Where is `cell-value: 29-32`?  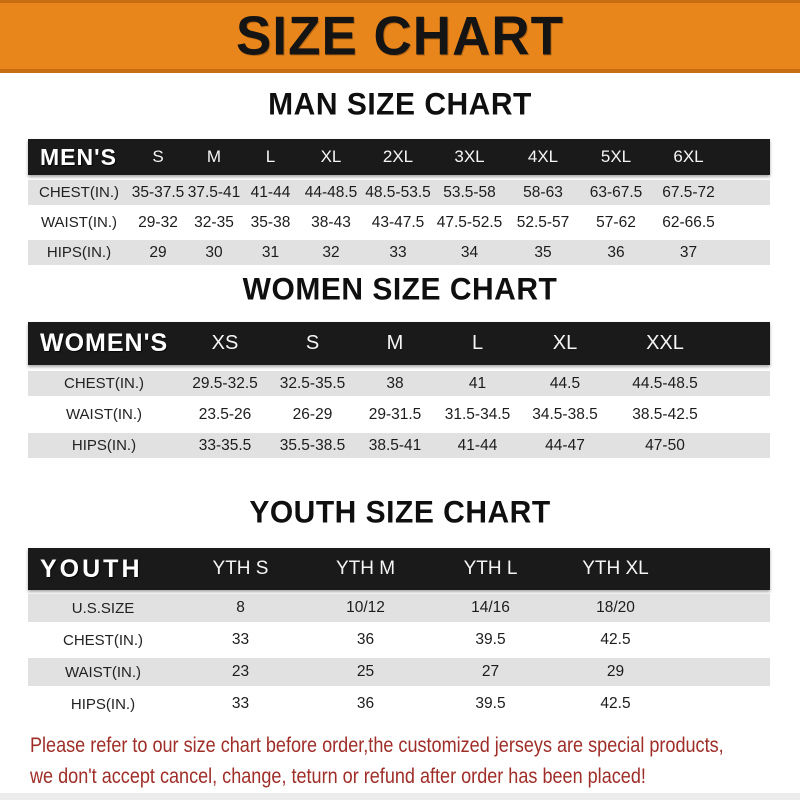
cell-value: 29-32 is located at coordinates (158, 222).